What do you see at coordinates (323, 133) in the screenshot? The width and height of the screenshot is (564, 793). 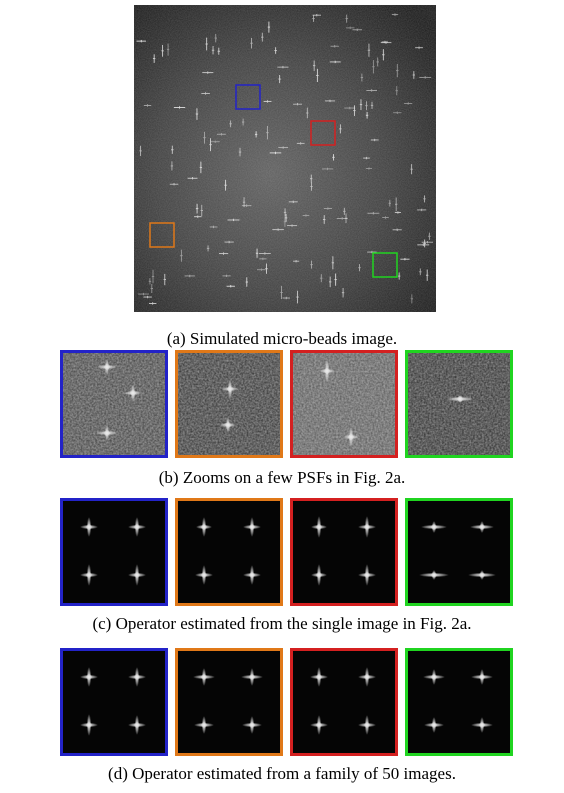 I see `zoom-box-red` at bounding box center [323, 133].